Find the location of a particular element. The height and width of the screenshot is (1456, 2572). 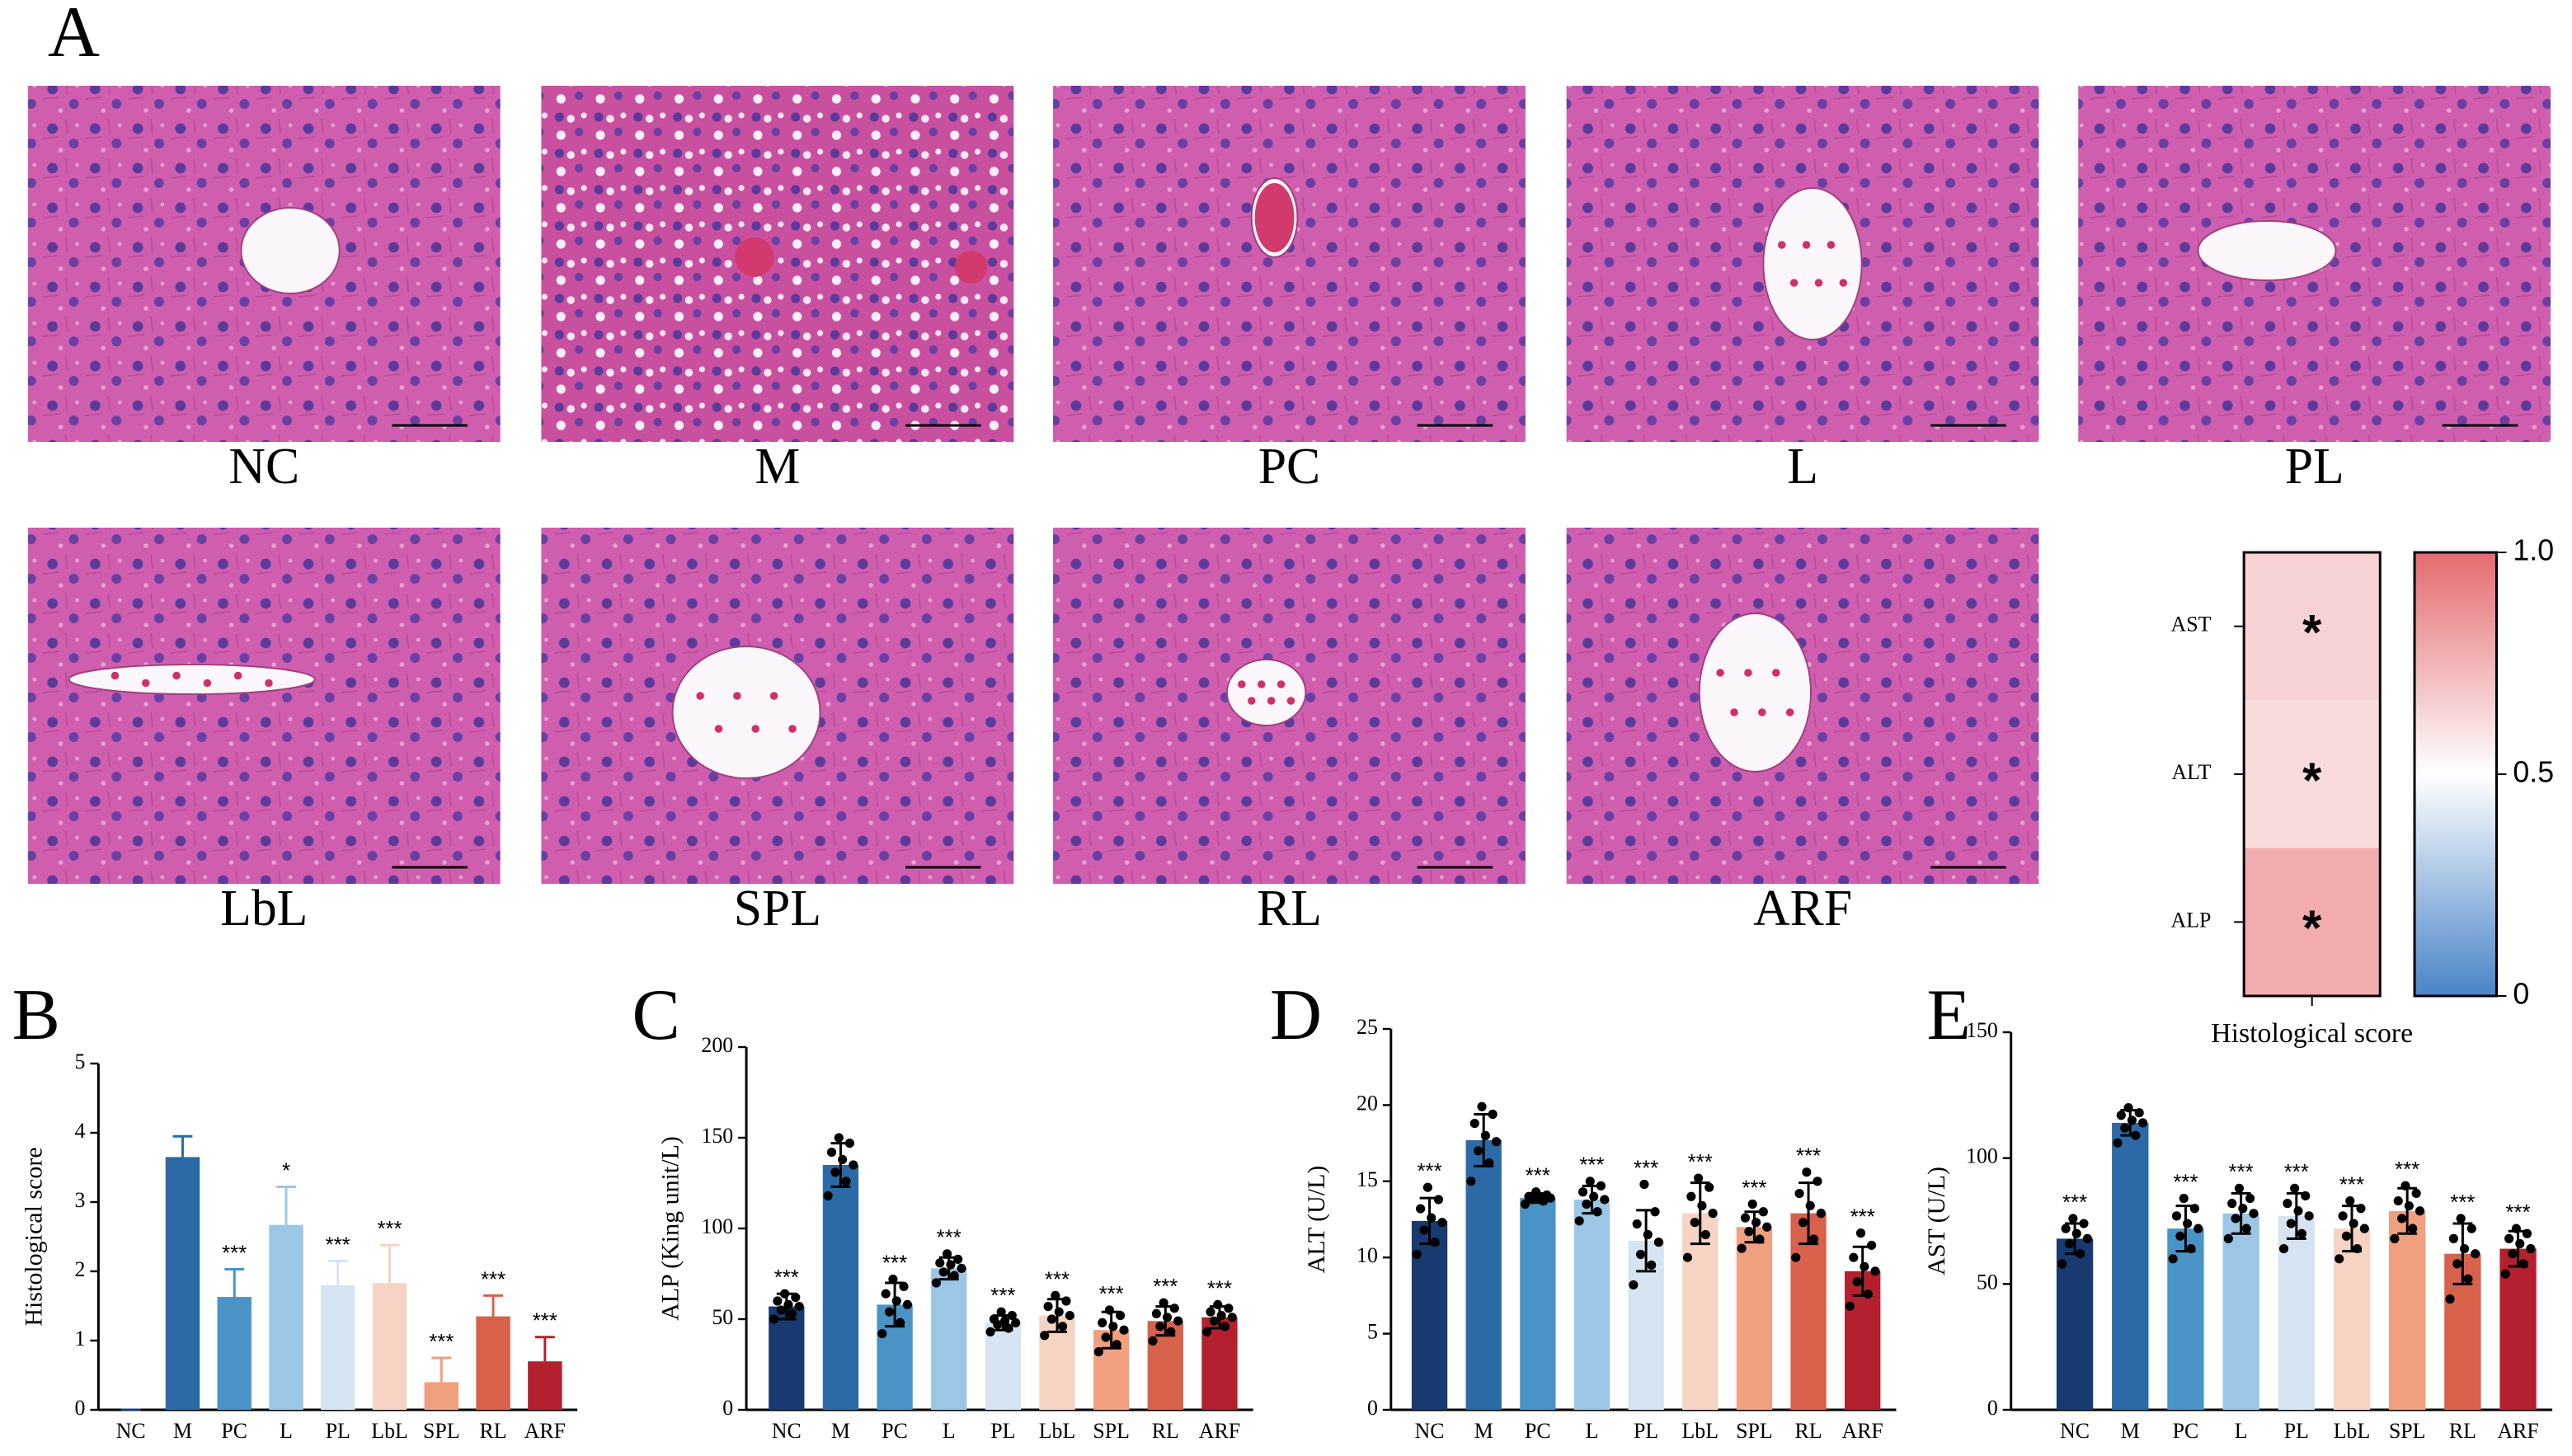

colorbar-tick-label: 1.0 is located at coordinates (2533, 549).